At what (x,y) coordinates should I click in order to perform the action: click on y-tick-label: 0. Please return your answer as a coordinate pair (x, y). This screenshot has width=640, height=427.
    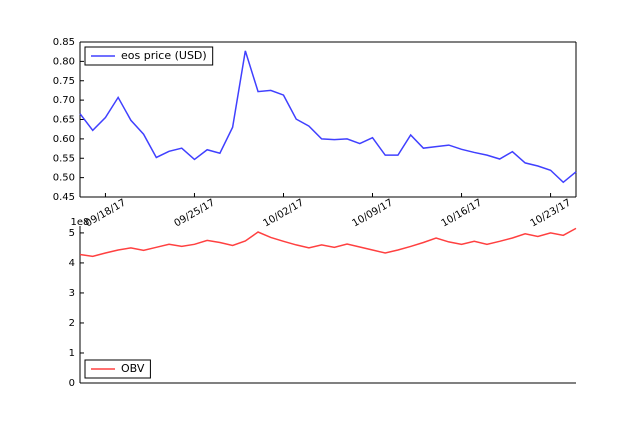
    Looking at the image, I should click on (72, 383).